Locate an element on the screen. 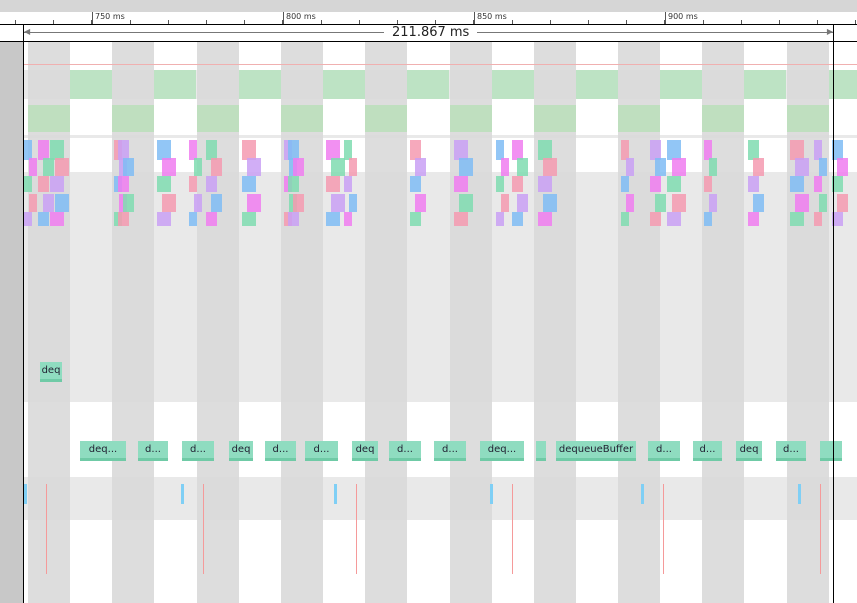 The width and height of the screenshot is (857, 603). slice-deq: deq is located at coordinates (51, 372).